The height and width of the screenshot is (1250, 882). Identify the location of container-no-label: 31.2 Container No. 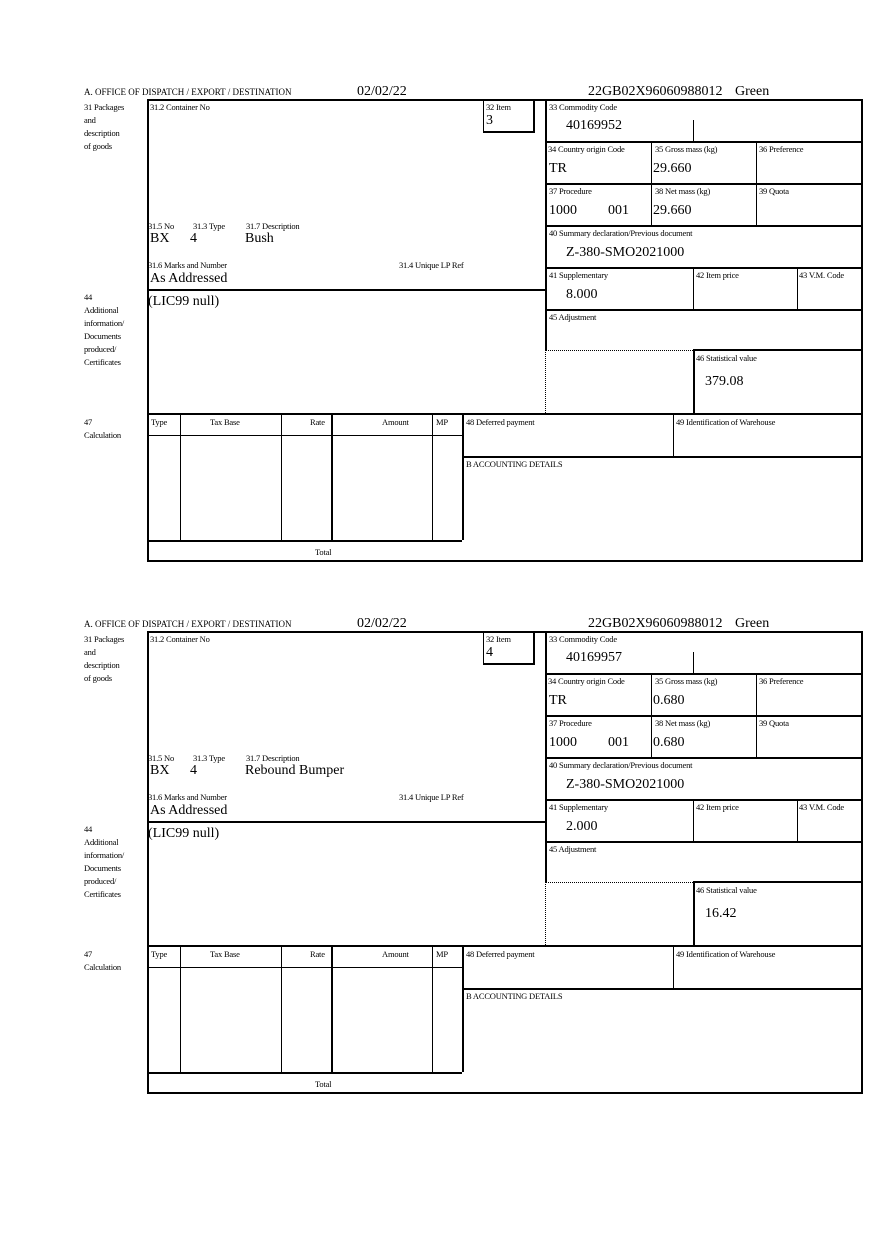
(180, 107).